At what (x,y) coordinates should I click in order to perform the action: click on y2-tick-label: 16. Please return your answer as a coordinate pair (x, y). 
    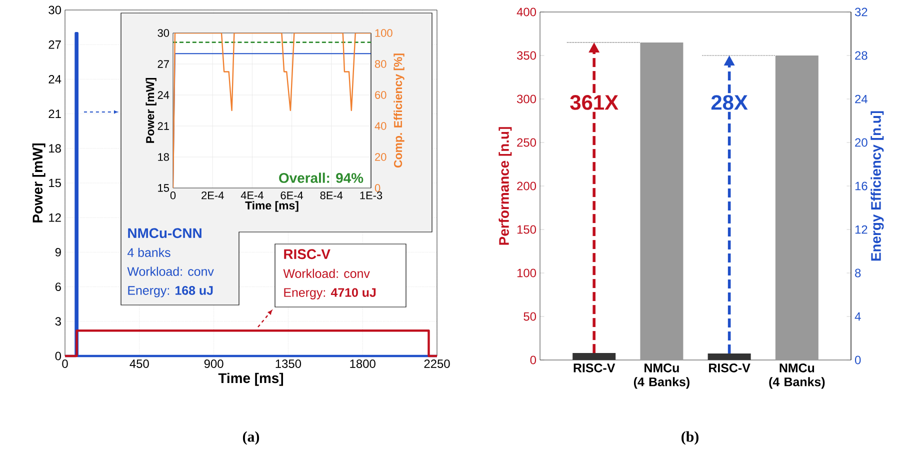
    Looking at the image, I should click on (861, 186).